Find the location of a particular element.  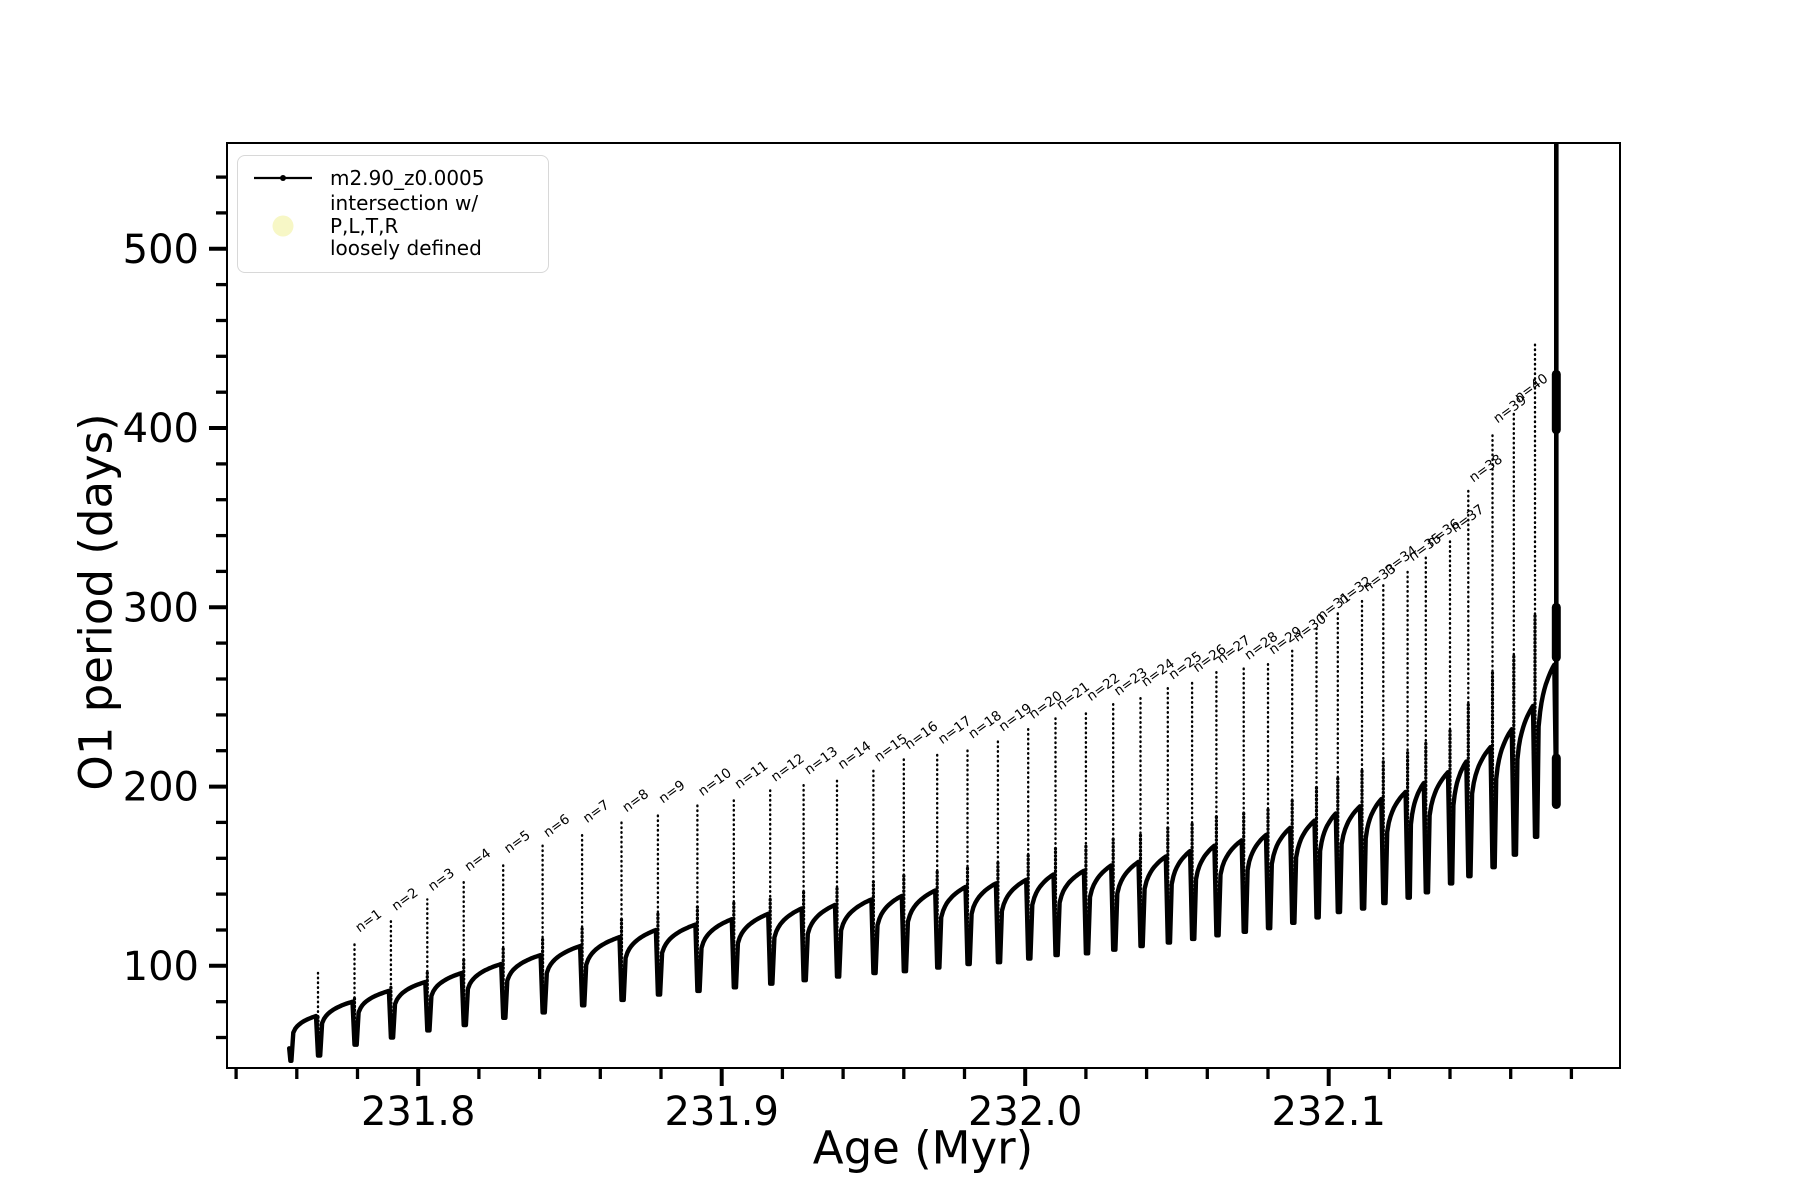

spike-label: n=40 is located at coordinates (1531, 388).